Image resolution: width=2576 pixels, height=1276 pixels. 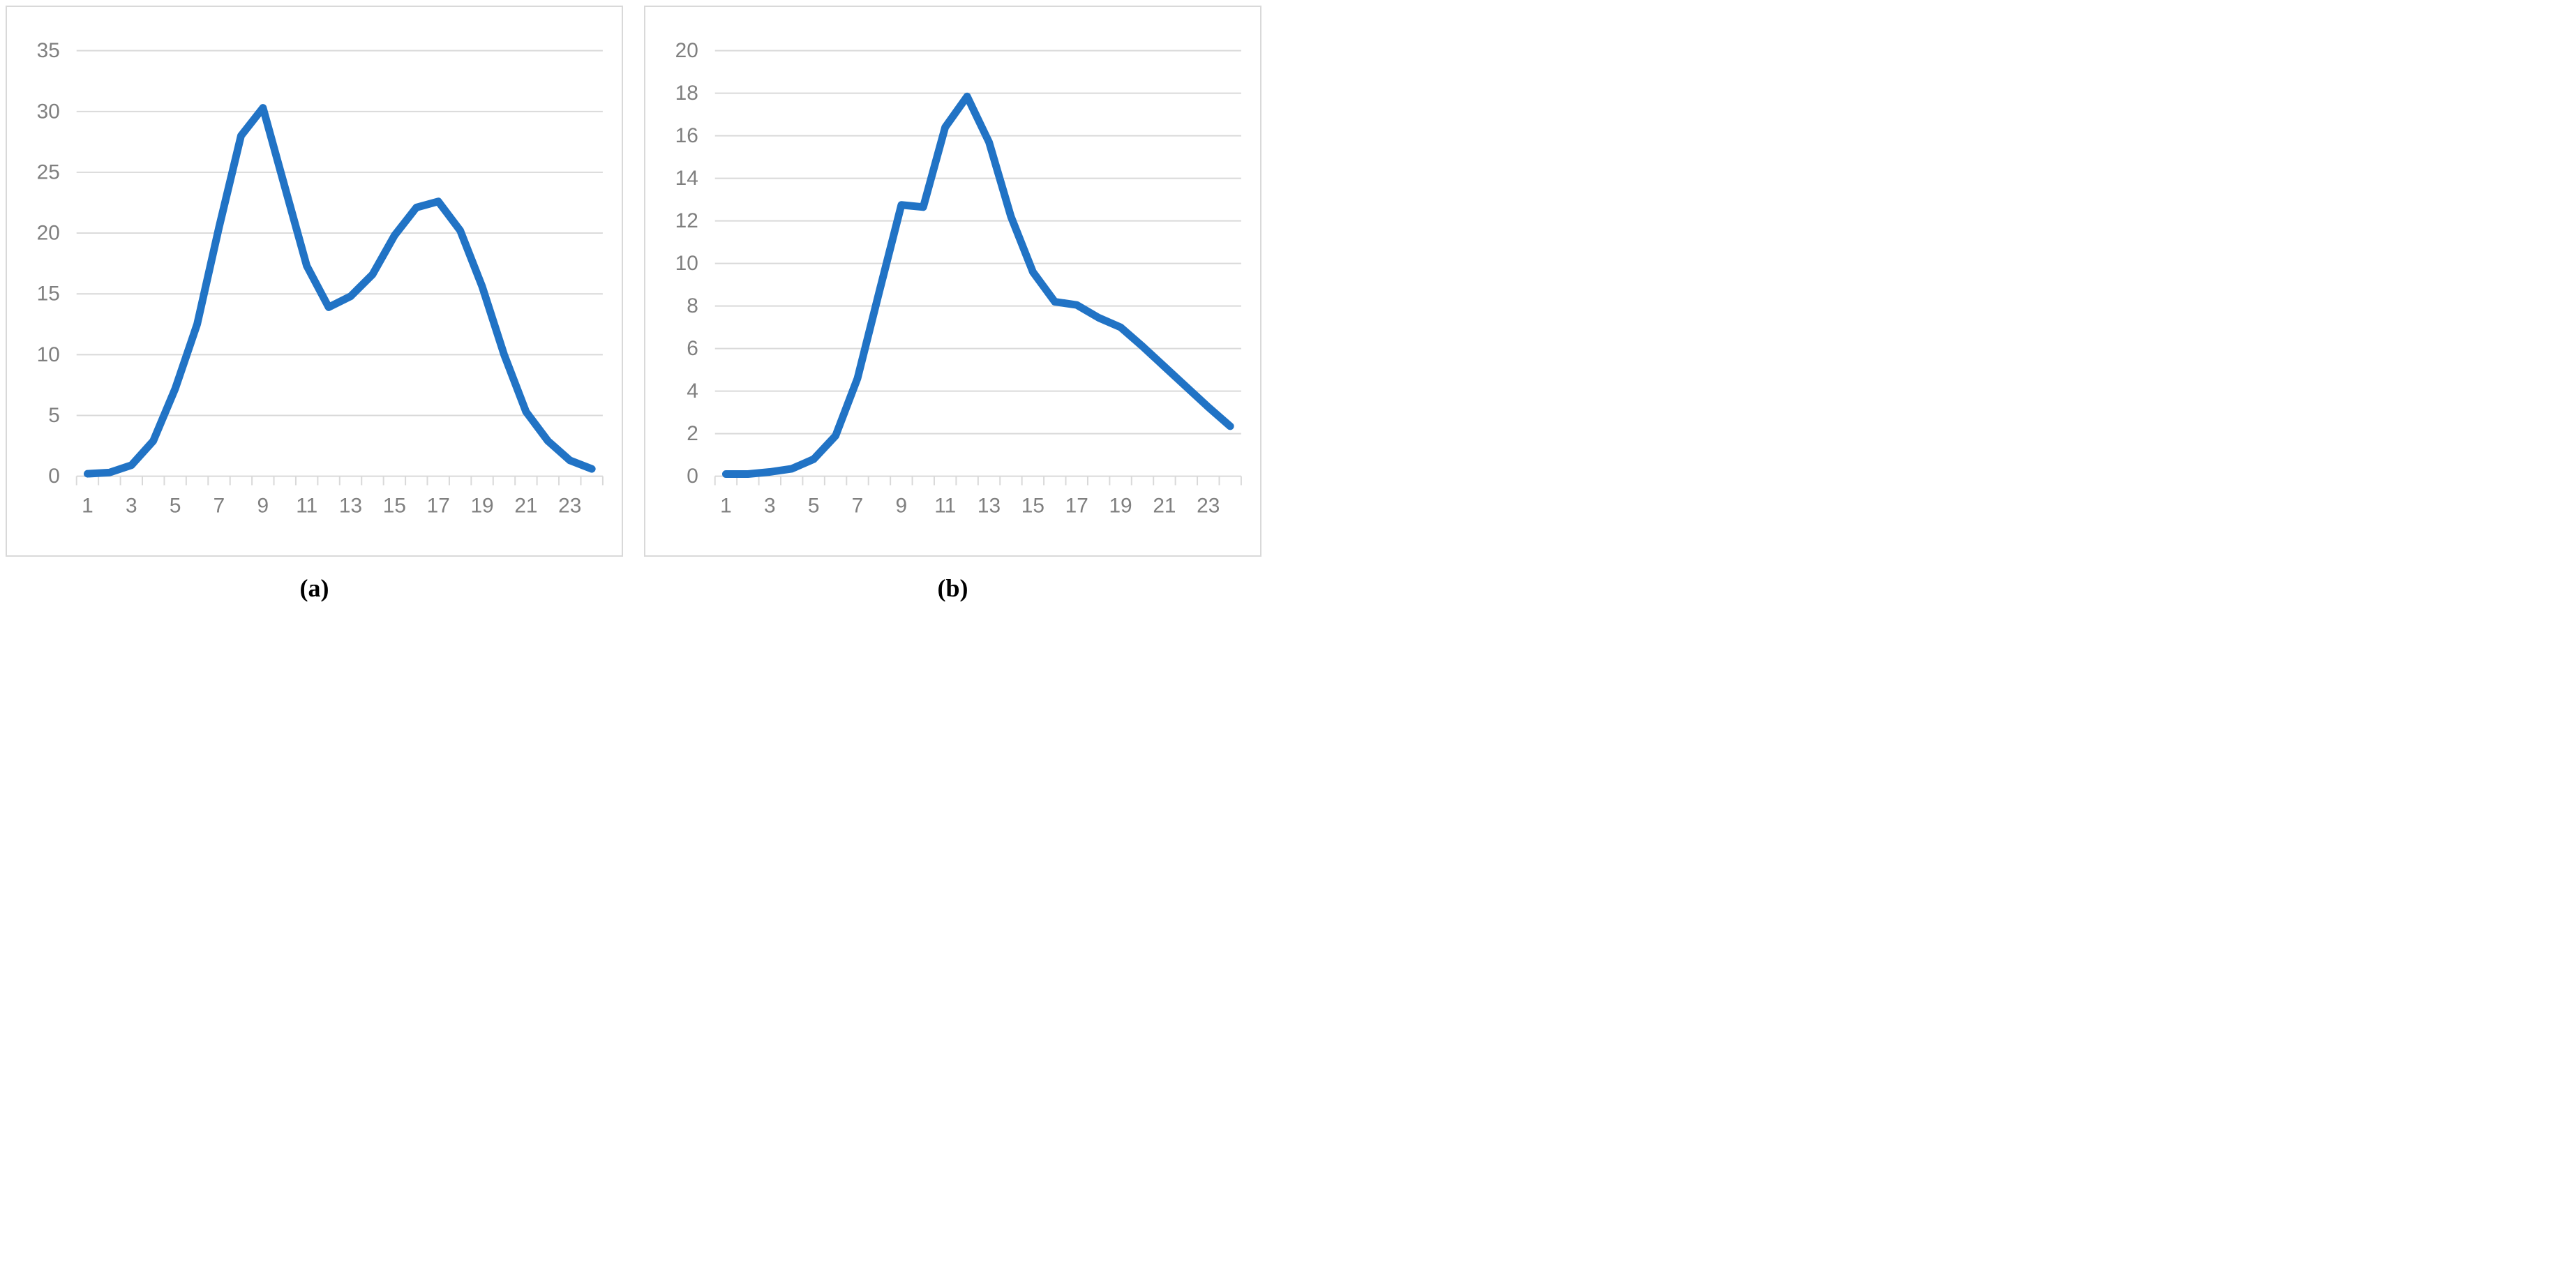 I want to click on y-tick-label: 6, so click(x=692, y=348).